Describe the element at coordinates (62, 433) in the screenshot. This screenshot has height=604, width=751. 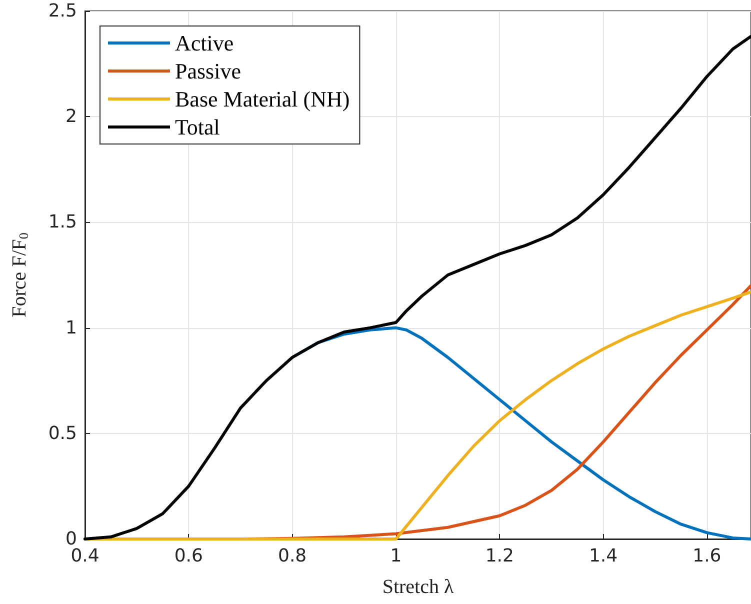
I see `y-tick-label: 0.5` at that location.